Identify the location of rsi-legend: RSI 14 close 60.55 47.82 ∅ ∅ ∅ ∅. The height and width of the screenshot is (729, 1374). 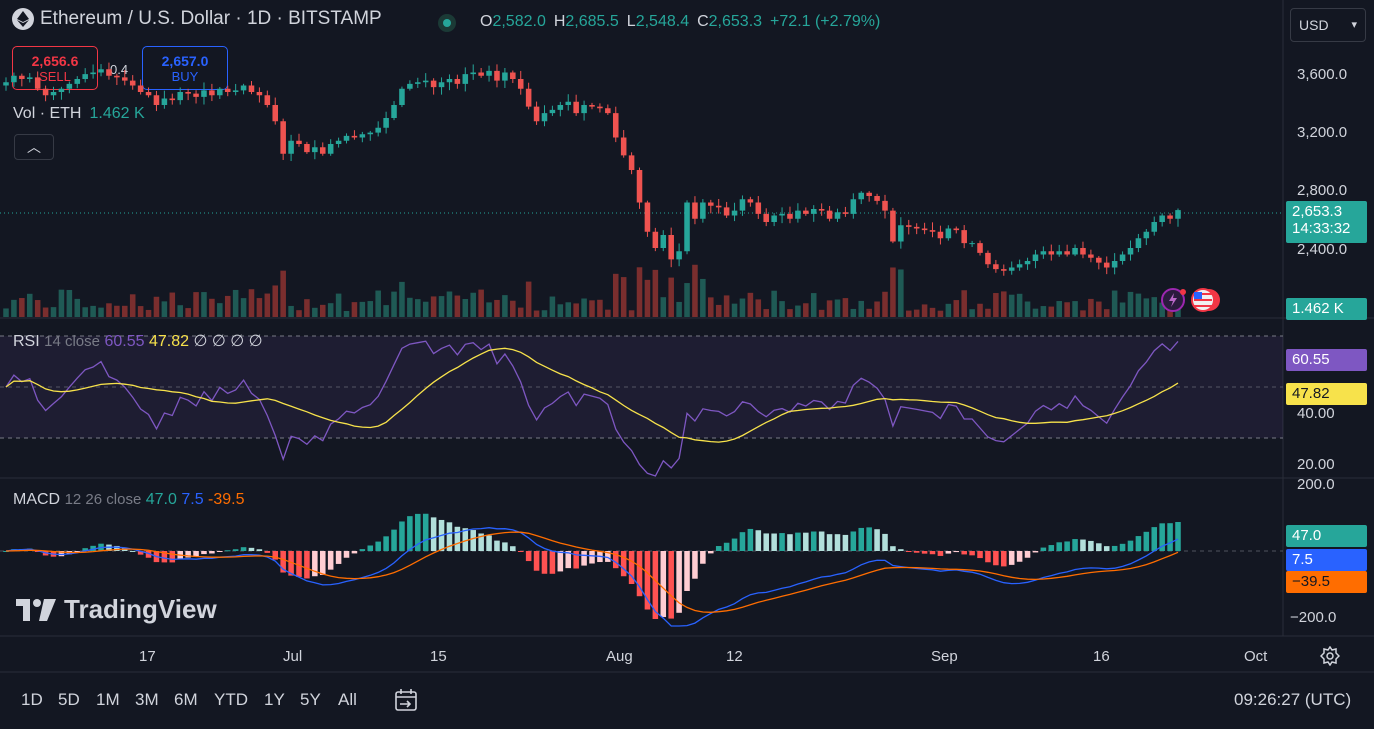
(138, 341).